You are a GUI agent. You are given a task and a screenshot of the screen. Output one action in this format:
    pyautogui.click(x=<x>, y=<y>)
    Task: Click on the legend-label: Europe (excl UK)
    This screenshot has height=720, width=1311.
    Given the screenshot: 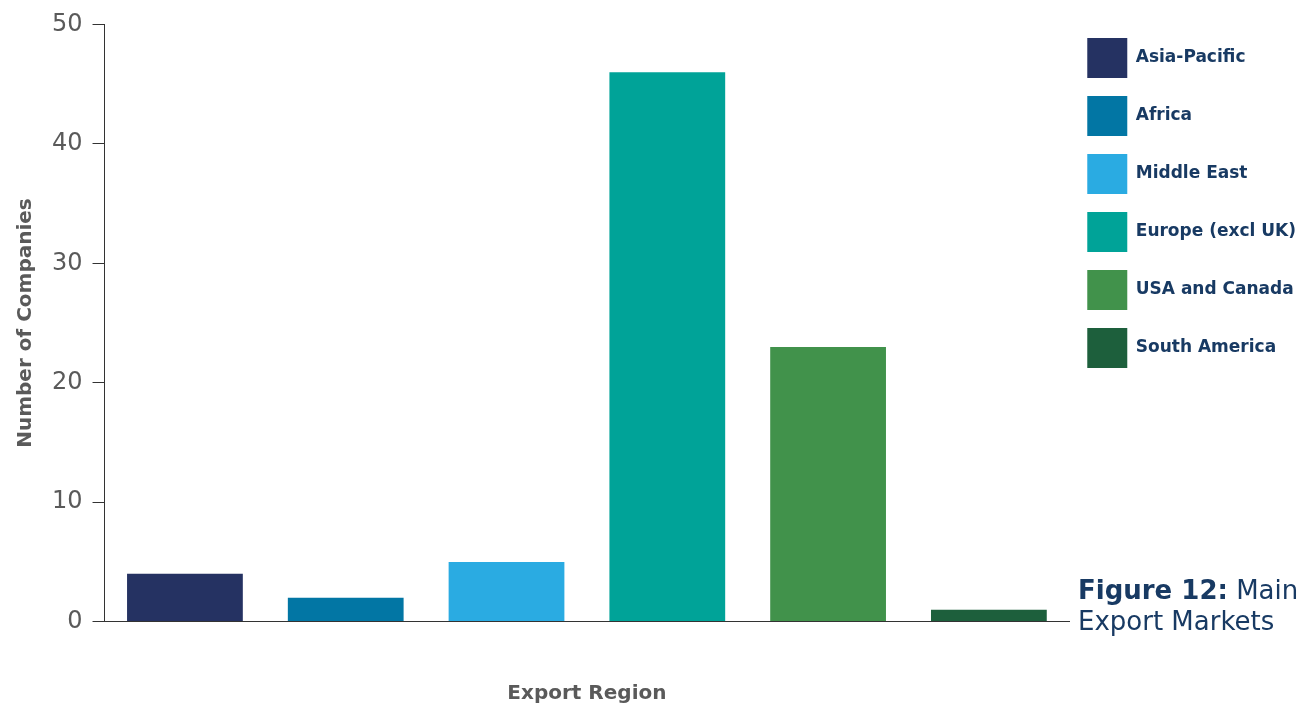 What is the action you would take?
    pyautogui.click(x=1215, y=230)
    